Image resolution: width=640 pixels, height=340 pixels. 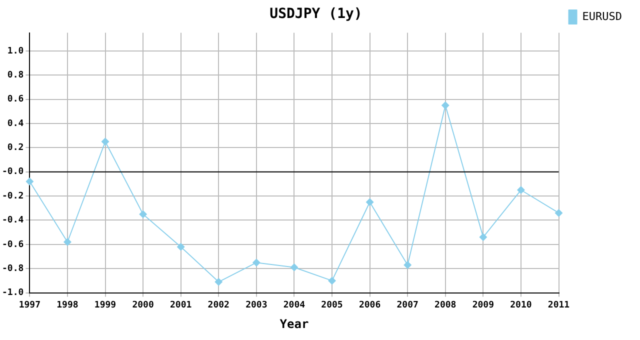 I want to click on legend-label: EURUSD, so click(x=602, y=16).